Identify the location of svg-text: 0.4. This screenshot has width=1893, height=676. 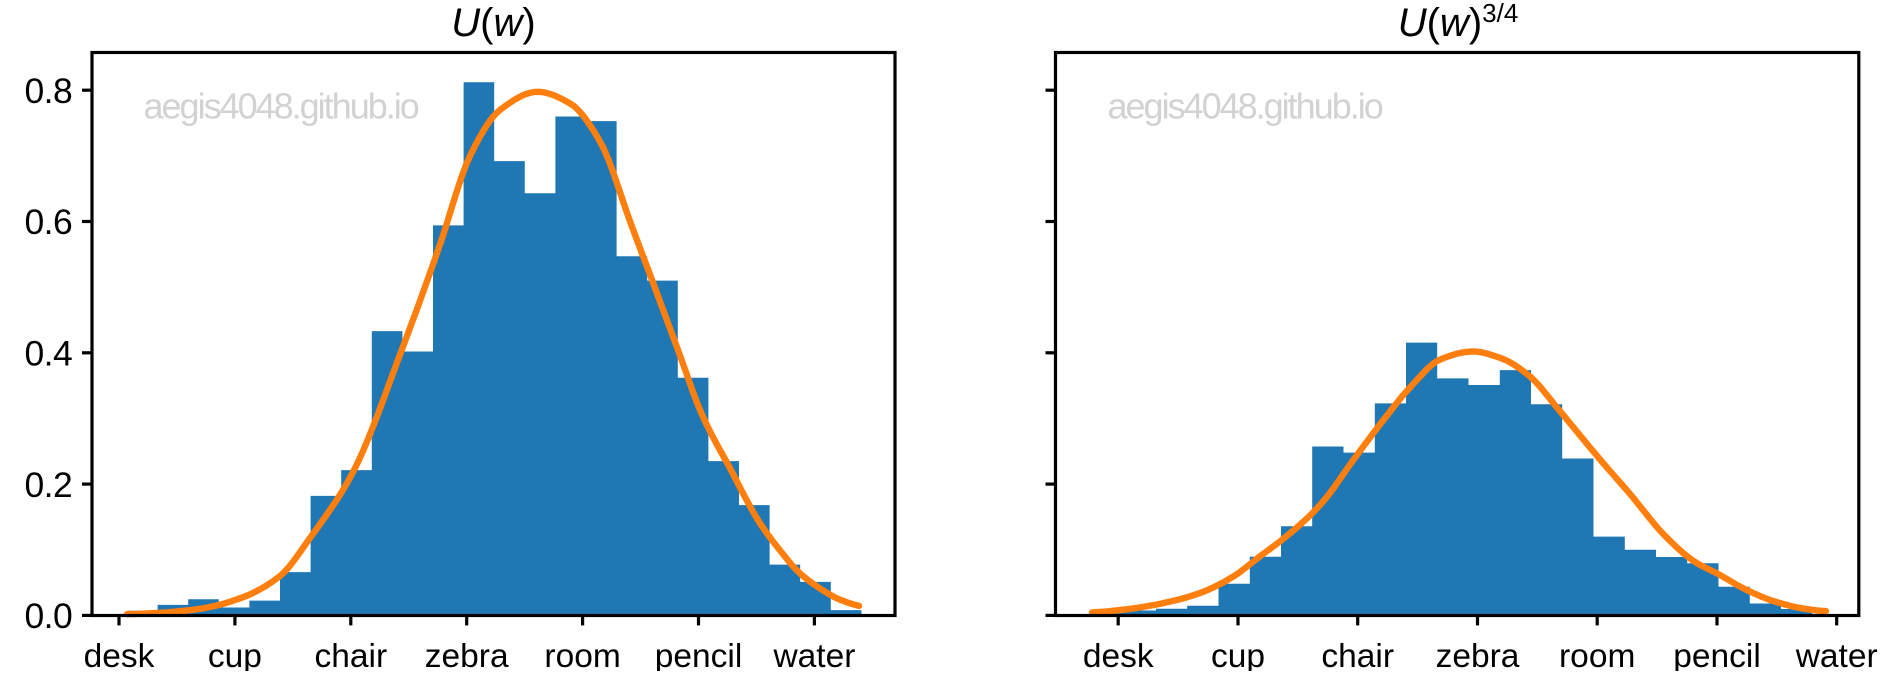
(48, 354).